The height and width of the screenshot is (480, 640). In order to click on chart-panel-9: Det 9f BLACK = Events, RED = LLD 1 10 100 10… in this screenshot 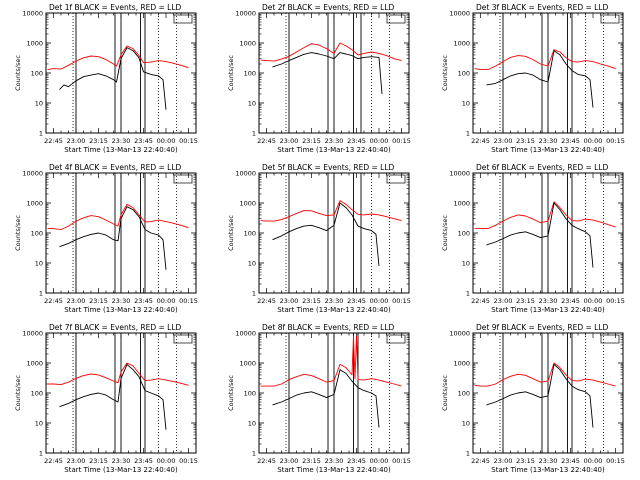, I will do `click(533, 398)`.